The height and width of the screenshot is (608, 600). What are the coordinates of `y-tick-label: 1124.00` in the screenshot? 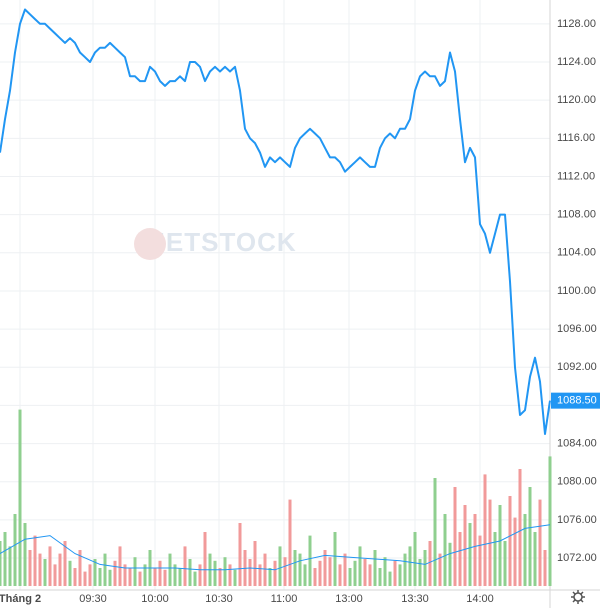 It's located at (576, 62).